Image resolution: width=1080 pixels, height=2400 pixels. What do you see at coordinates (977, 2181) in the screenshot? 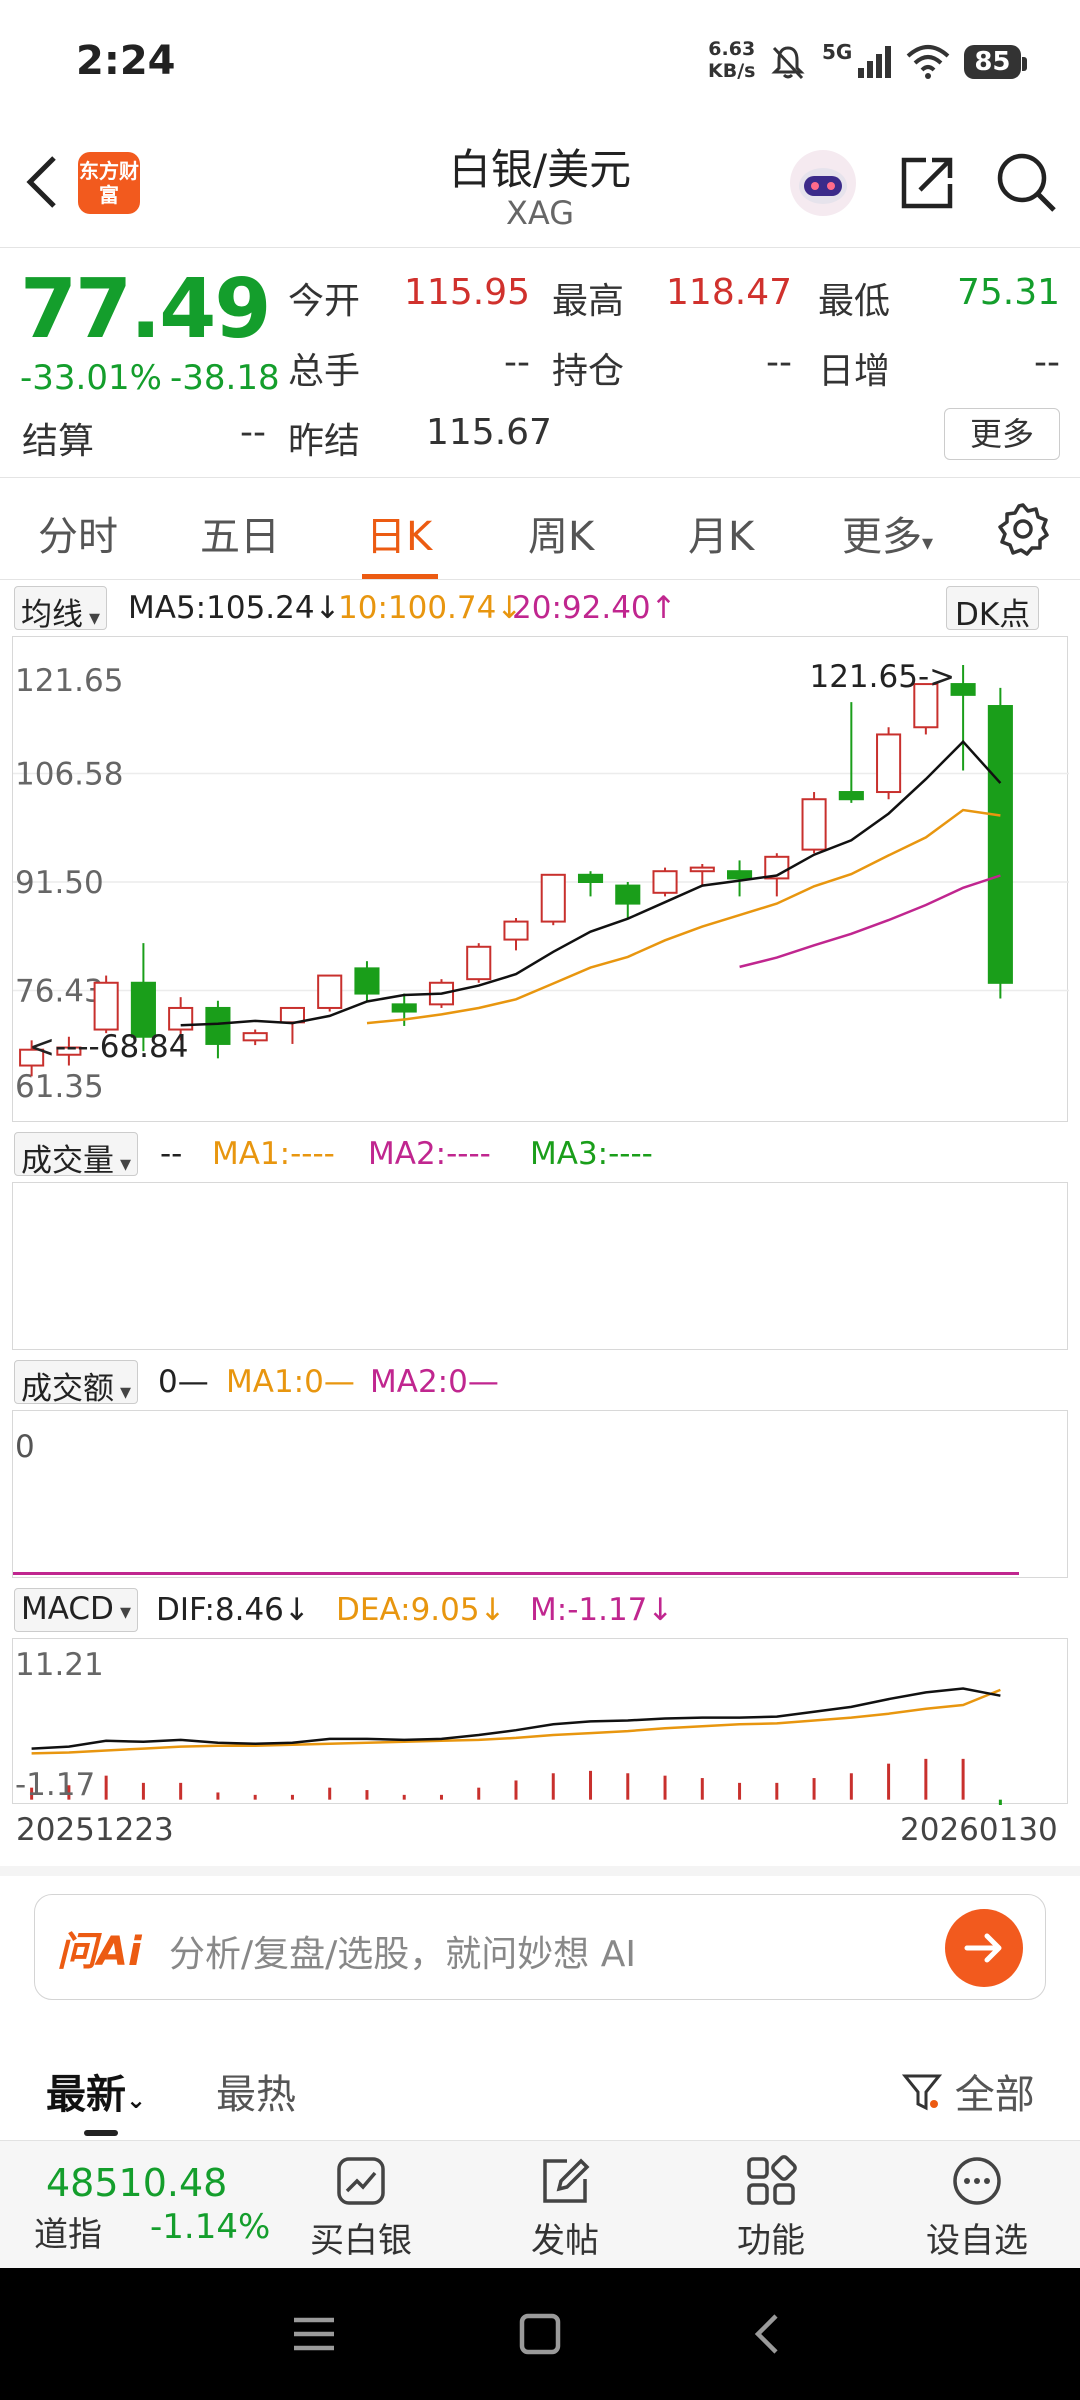
I see `more-dots-icon` at bounding box center [977, 2181].